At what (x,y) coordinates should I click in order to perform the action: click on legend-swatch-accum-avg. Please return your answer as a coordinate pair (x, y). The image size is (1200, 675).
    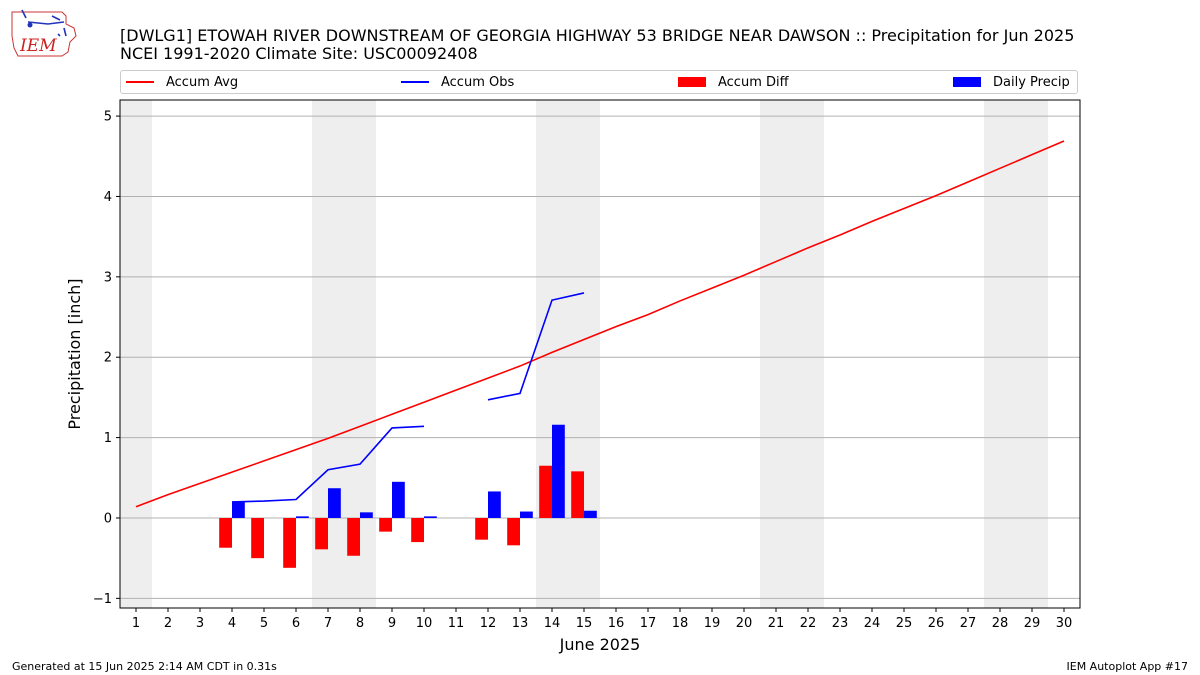
    Looking at the image, I should click on (140, 82).